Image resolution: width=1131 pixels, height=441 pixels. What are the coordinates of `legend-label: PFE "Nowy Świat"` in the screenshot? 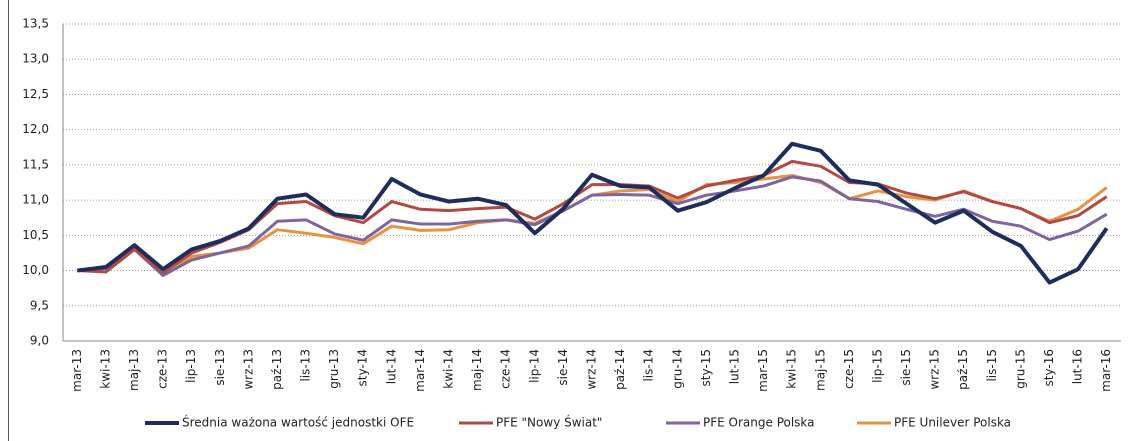 It's located at (549, 422).